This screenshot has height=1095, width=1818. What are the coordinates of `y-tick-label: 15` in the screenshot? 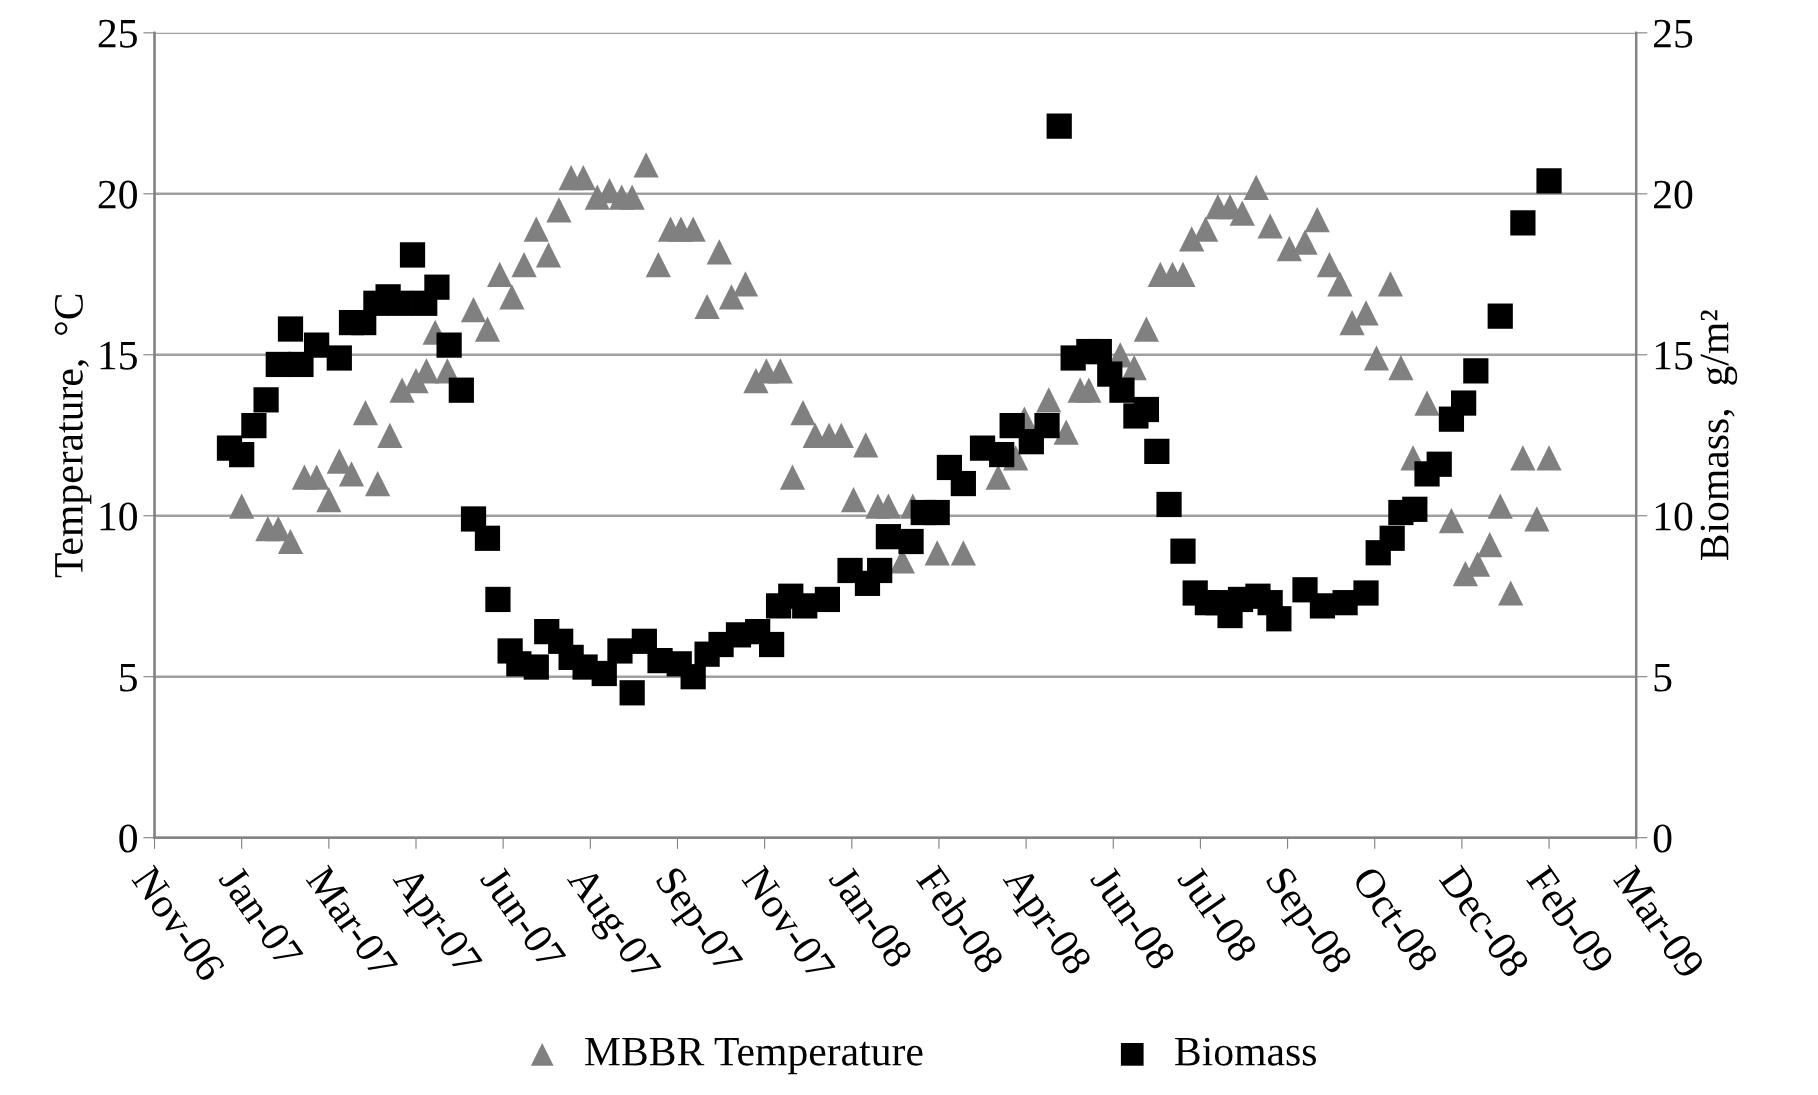 It's located at (118, 355).